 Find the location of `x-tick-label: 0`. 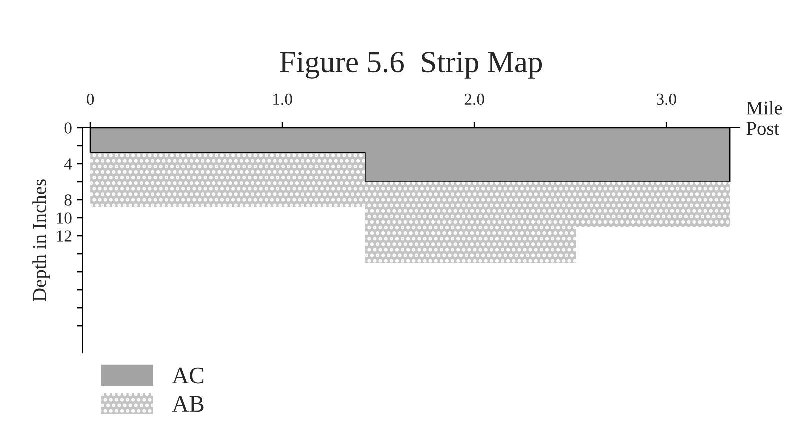

x-tick-label: 0 is located at coordinates (90, 100).